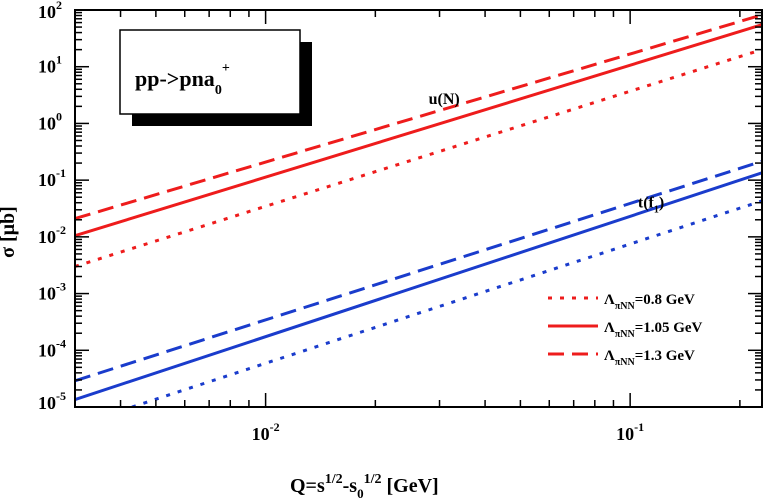 This screenshot has height=502, width=763. What do you see at coordinates (651, 204) in the screenshot?
I see `annotation-t-f1: t(f1)` at bounding box center [651, 204].